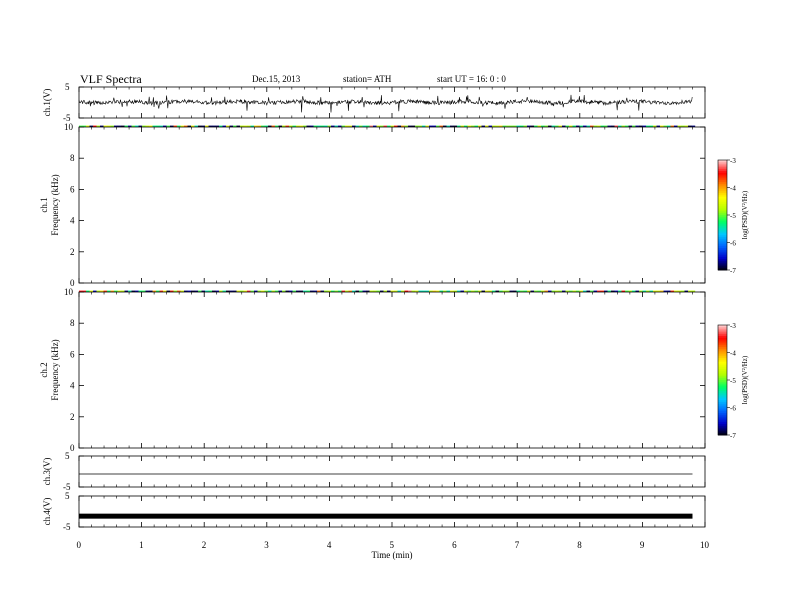 The height and width of the screenshot is (612, 792). I want to click on ch3-frame, so click(392, 471).